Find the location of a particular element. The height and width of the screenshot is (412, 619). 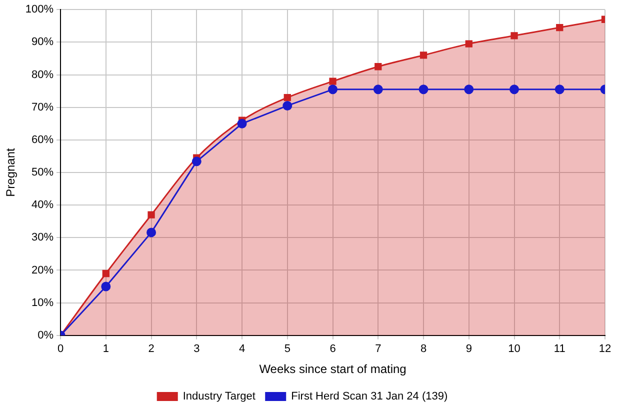

x-tick-label: 1 is located at coordinates (105, 349).